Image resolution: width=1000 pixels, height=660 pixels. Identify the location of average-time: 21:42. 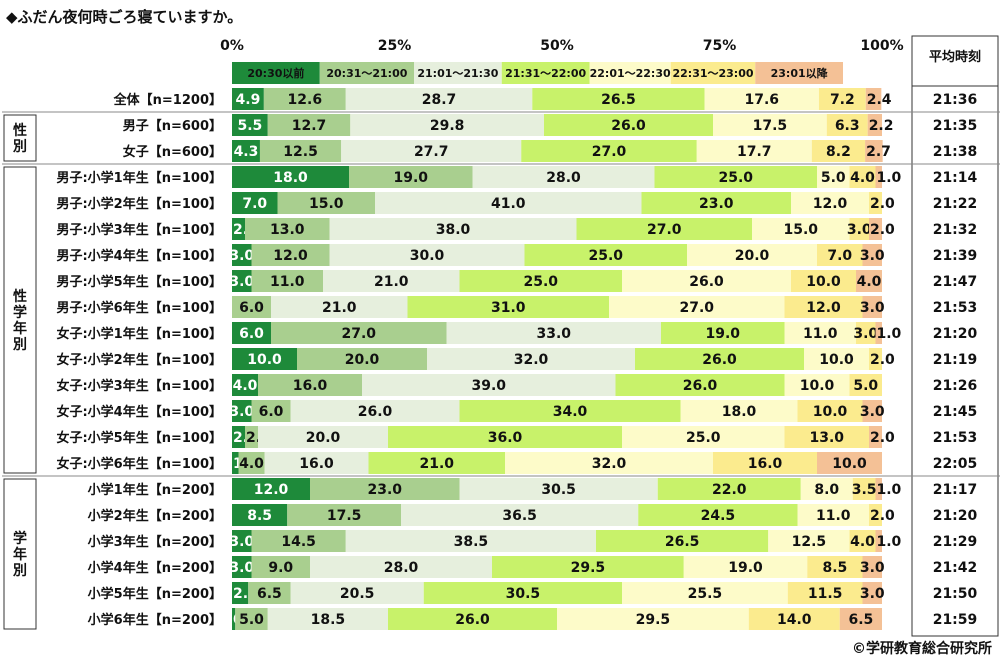
(955, 568).